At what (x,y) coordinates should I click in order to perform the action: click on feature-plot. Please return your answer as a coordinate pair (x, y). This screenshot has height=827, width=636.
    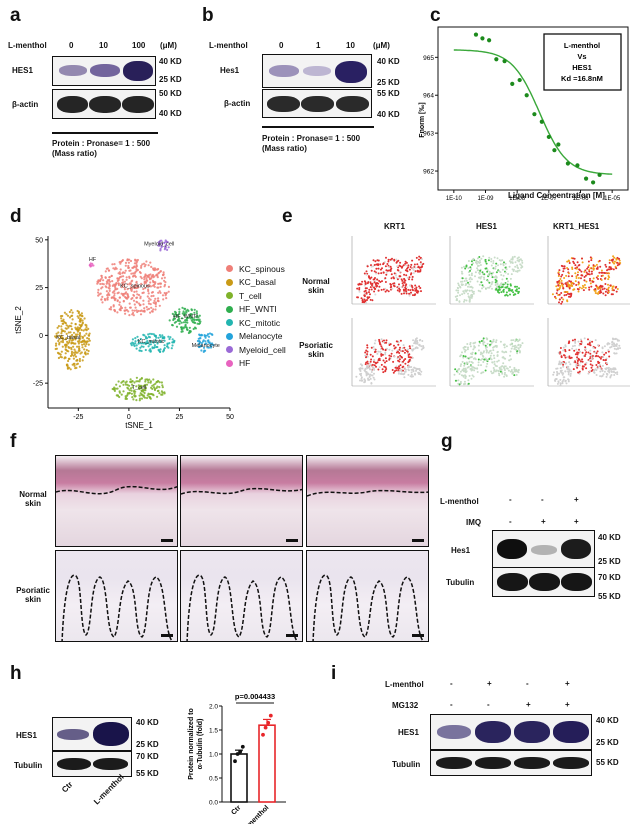
    Looking at the image, I should click on (491, 352).